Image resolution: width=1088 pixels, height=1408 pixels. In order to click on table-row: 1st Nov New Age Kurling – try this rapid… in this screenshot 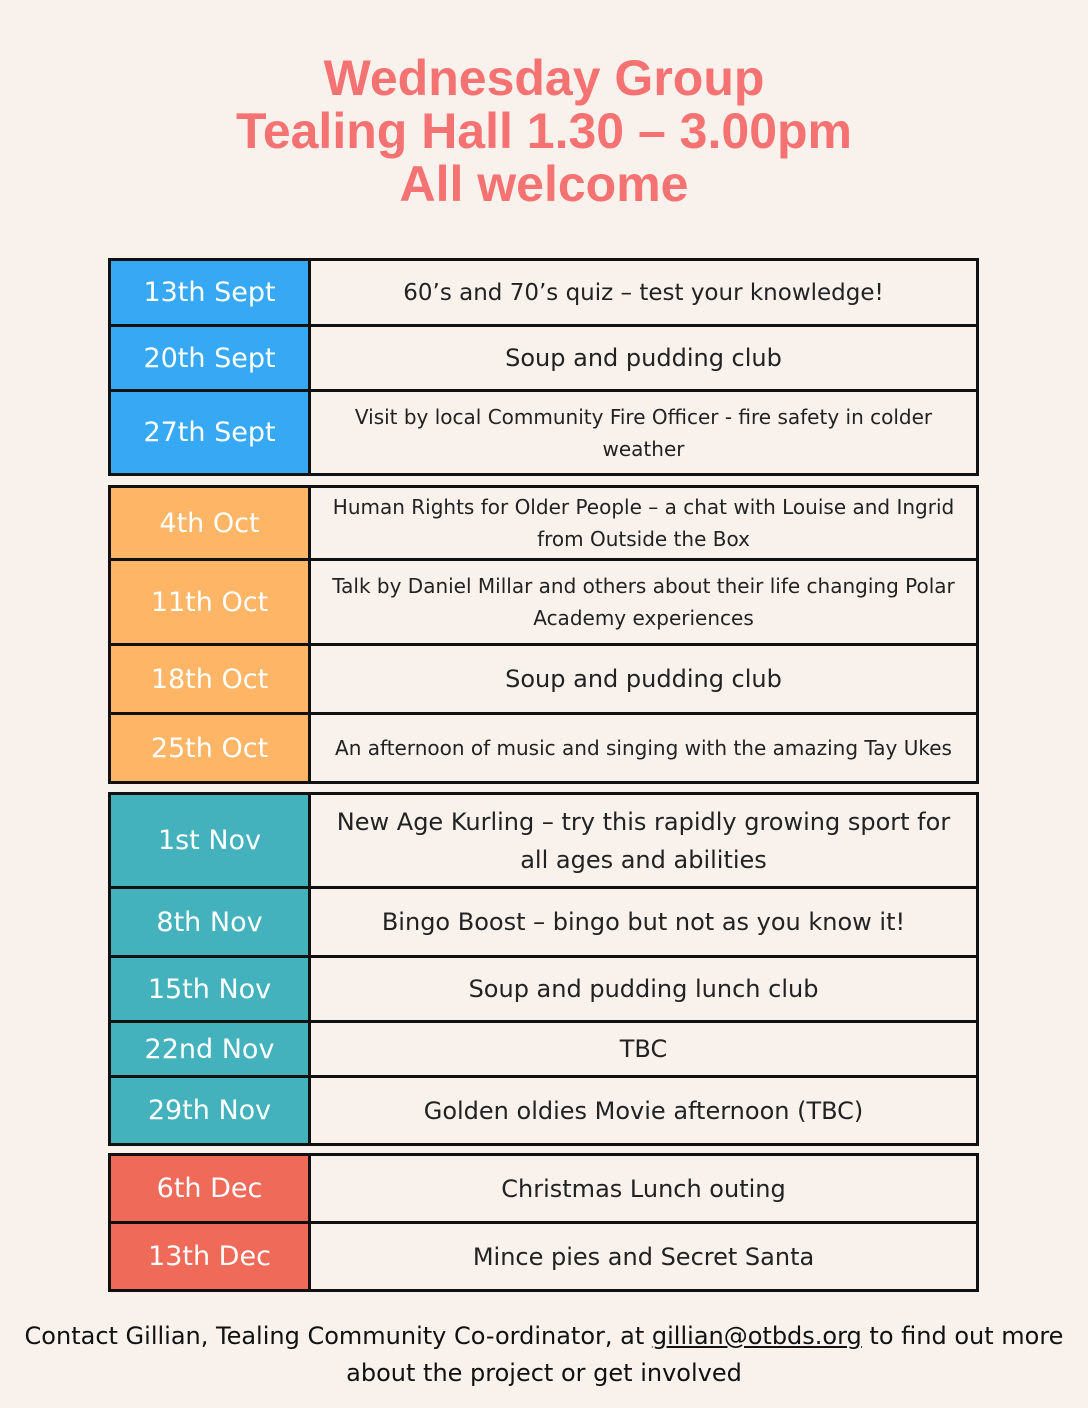, I will do `click(543, 840)`.